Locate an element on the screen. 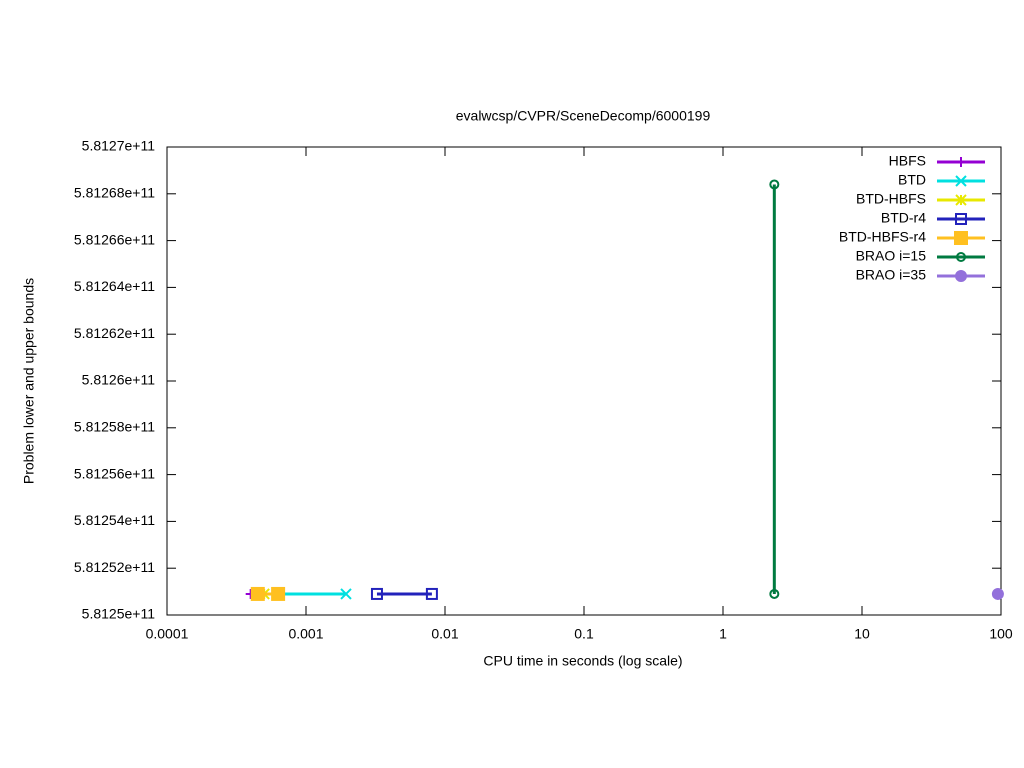 Image resolution: width=1024 pixels, height=768 pixels. y-tick-label: 5.81268e+11 is located at coordinates (114, 193).